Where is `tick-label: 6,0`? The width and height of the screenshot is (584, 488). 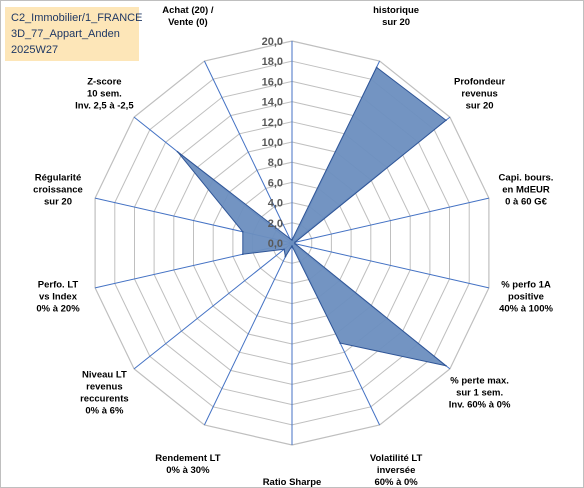 tick-label: 6,0 is located at coordinates (275, 183).